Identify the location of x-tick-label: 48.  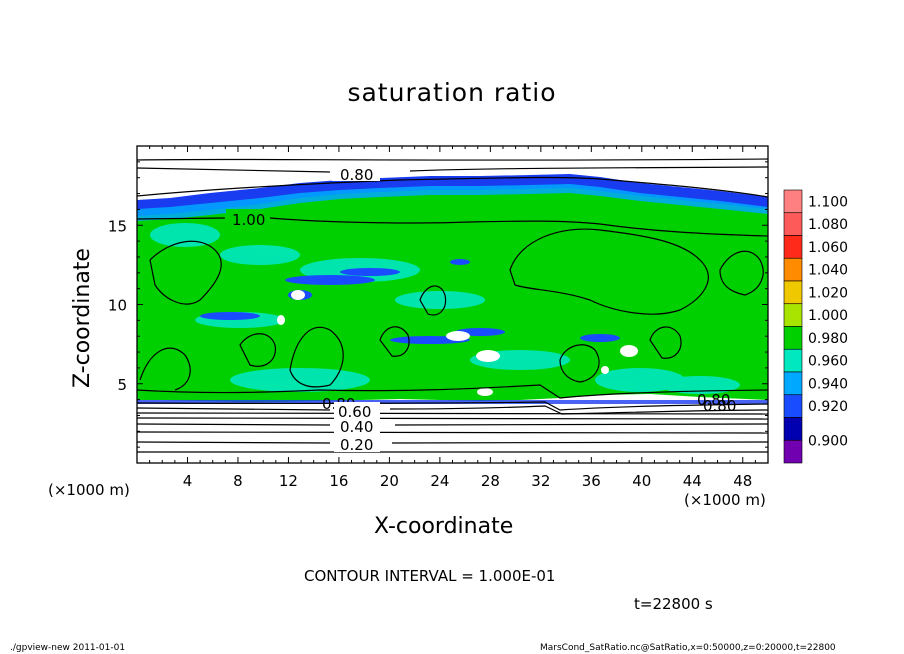
(742, 481).